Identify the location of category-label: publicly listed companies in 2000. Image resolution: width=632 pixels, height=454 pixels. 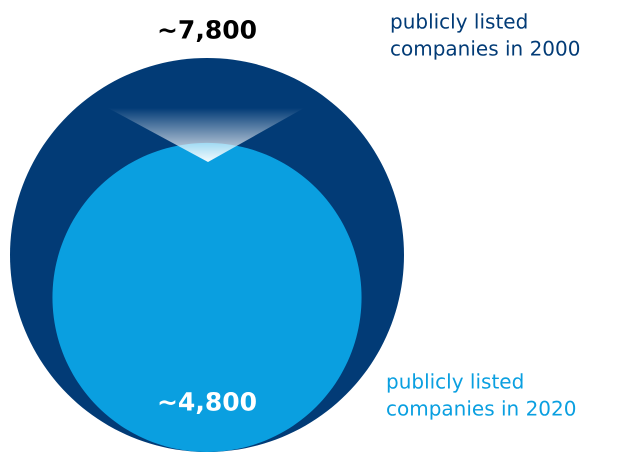
(485, 35).